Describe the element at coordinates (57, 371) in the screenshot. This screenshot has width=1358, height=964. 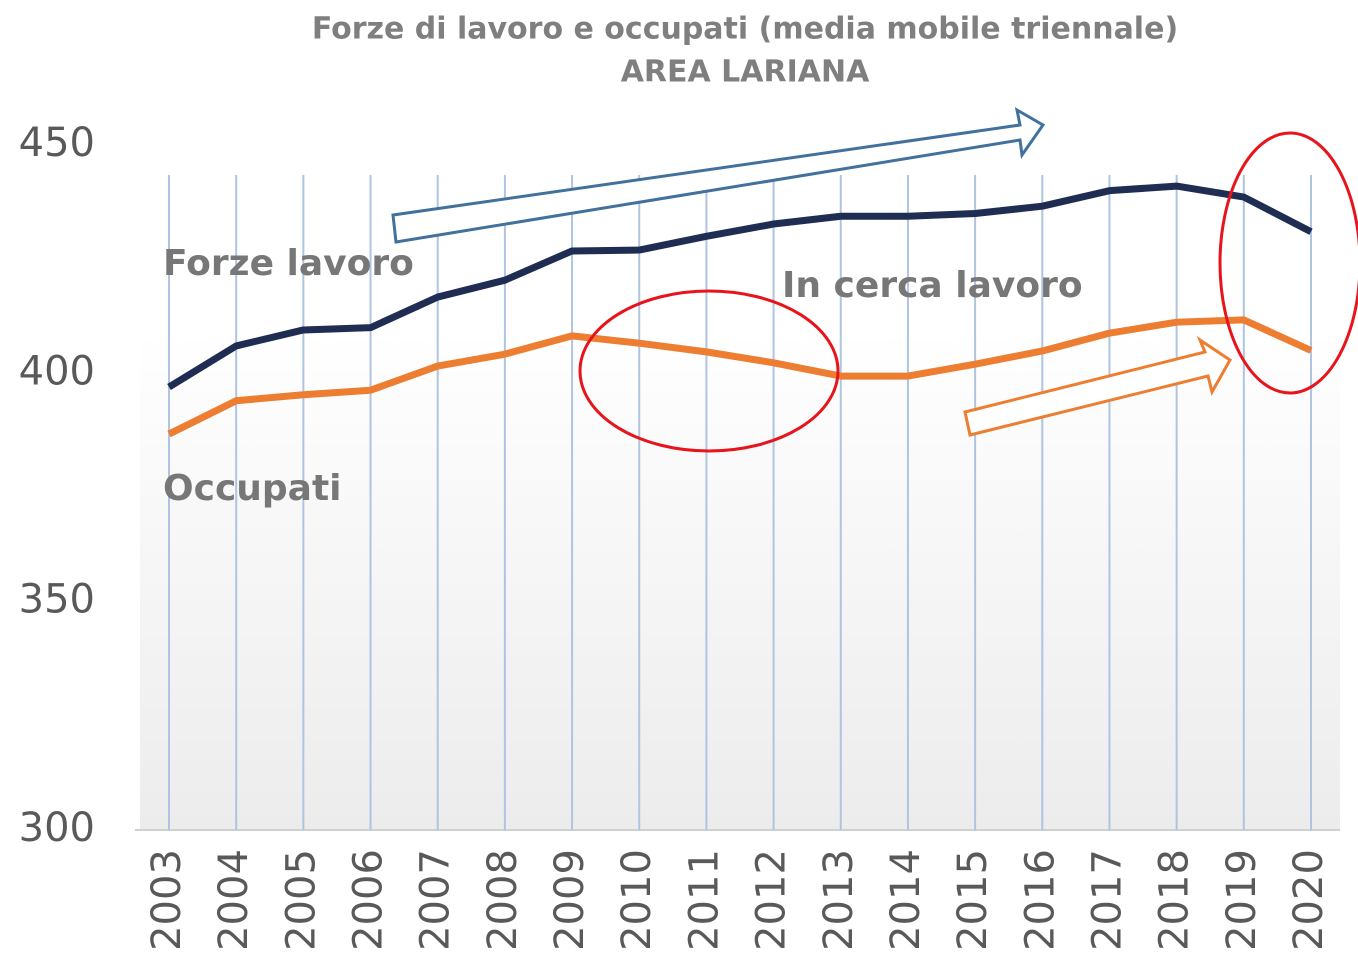
I see `y-tick-label: 400` at that location.